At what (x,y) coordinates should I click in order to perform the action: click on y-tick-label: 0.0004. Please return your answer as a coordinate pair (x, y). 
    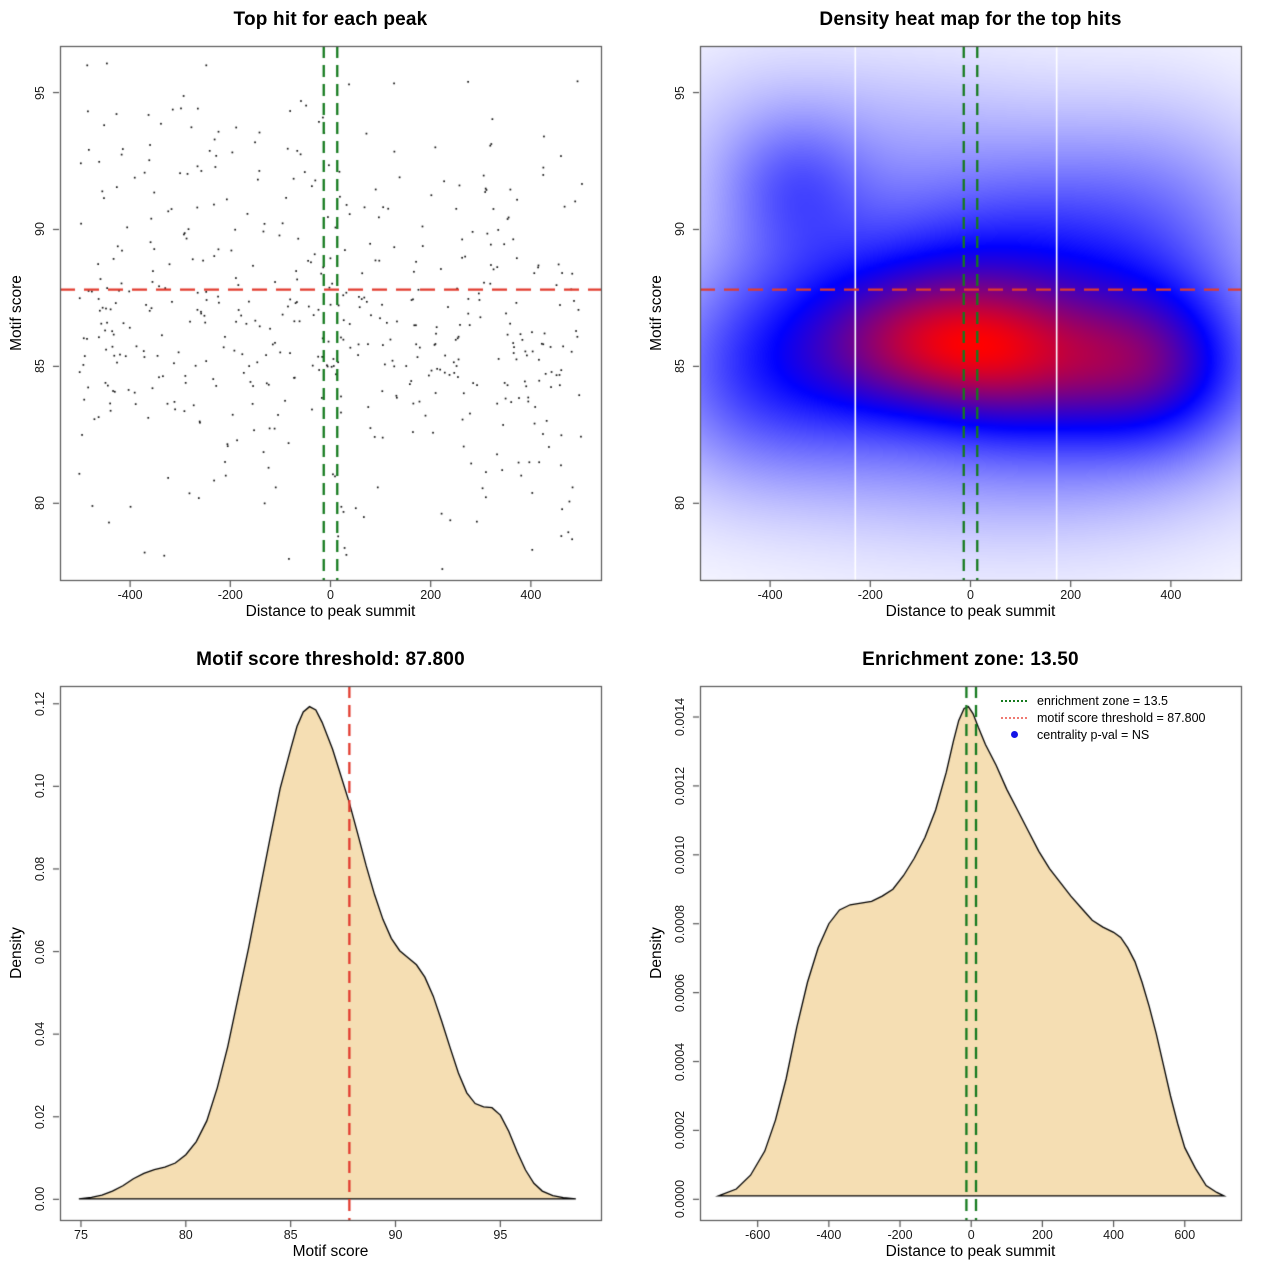
    Looking at the image, I should click on (680, 1061).